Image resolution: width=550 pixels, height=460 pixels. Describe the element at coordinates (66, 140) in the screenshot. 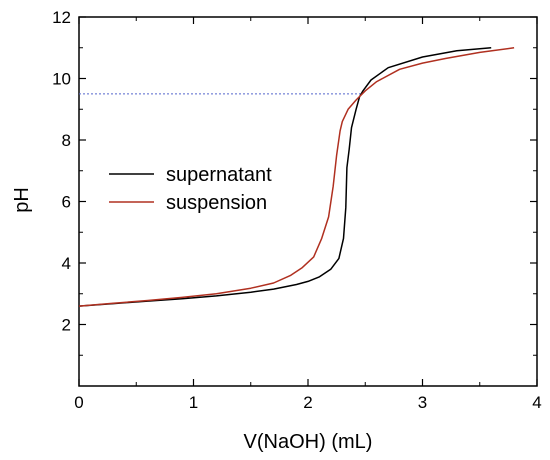

I see `y-tick-label: 8` at that location.